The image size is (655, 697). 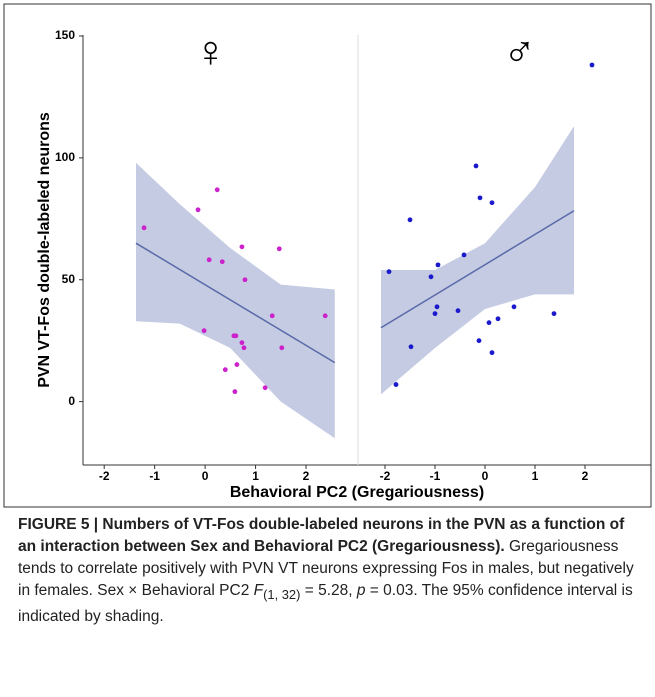 I want to click on panel-symbol: ♀, so click(x=210, y=52).